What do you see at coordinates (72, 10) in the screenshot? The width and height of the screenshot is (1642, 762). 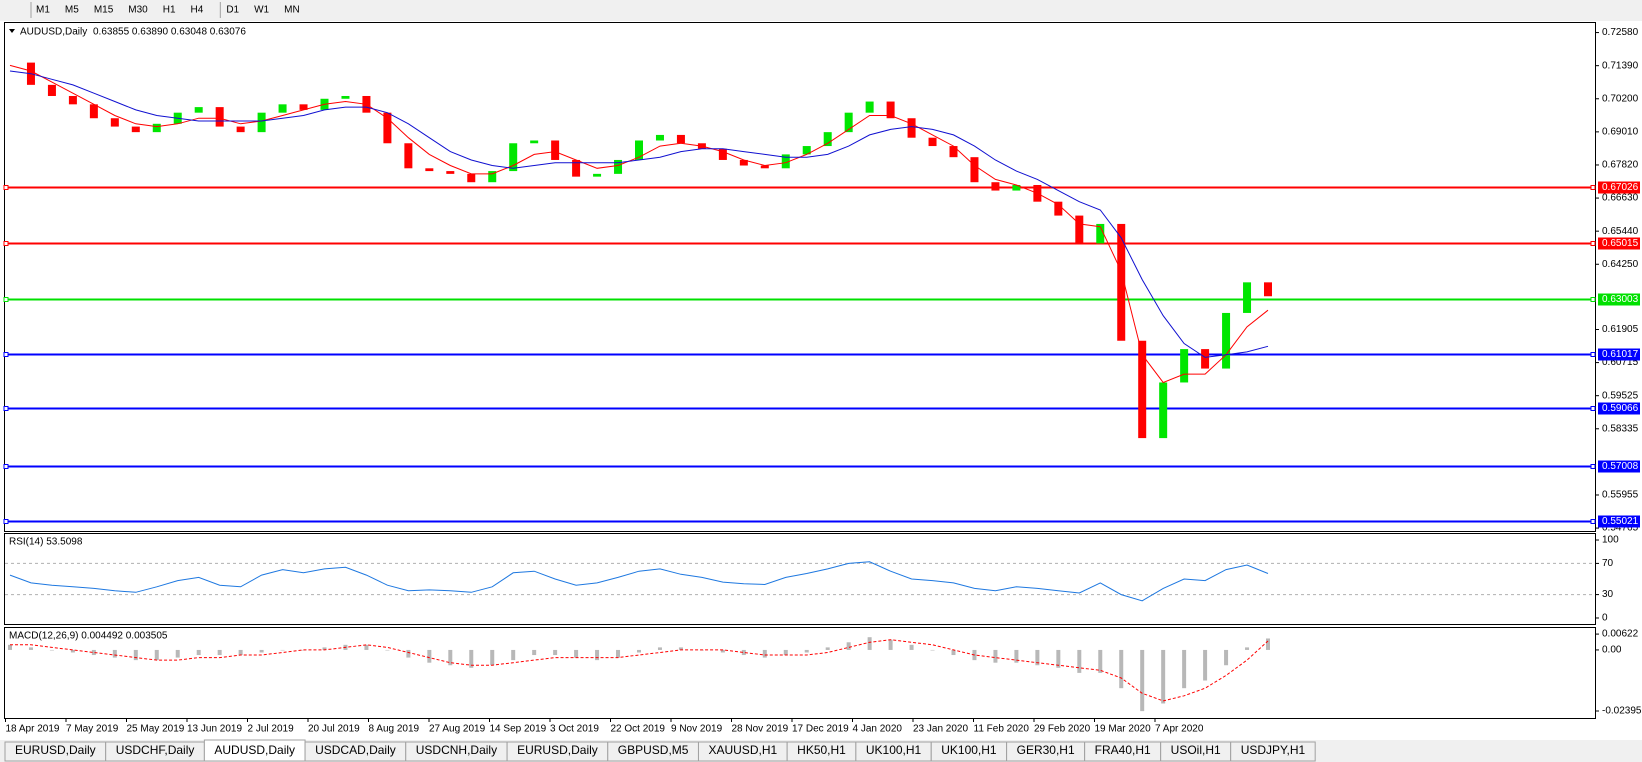 I see `timeframe-button: M5` at bounding box center [72, 10].